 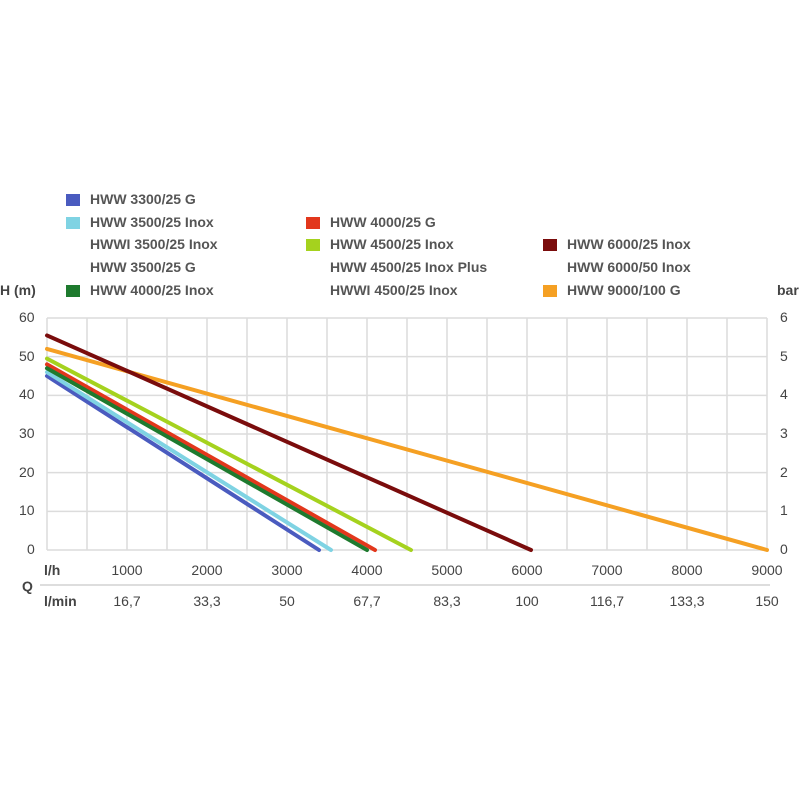 What do you see at coordinates (287, 601) in the screenshot?
I see `x-tick-label-secondary: 50` at bounding box center [287, 601].